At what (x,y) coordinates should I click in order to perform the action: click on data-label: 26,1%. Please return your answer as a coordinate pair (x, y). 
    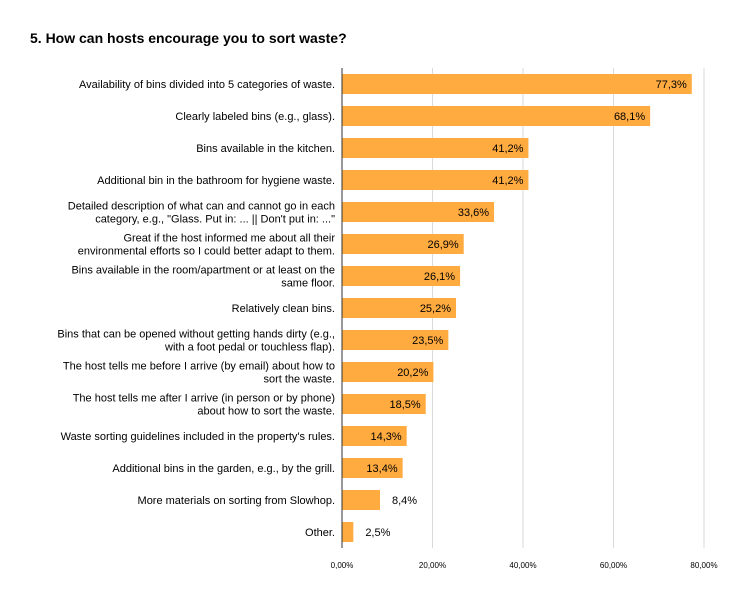
    Looking at the image, I should click on (439, 277).